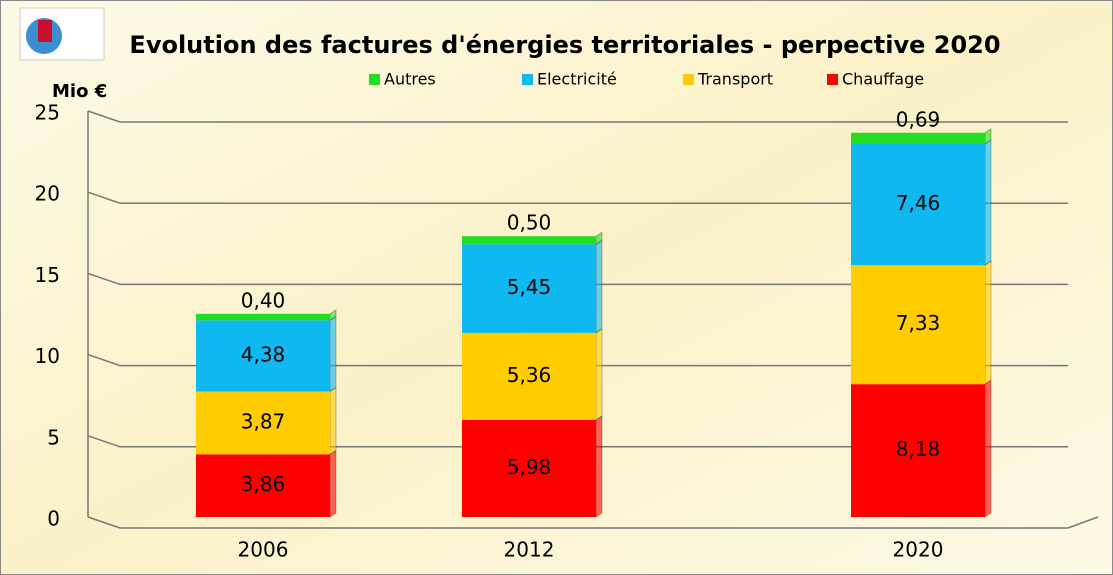  I want to click on data-label: 7,33, so click(918, 323).